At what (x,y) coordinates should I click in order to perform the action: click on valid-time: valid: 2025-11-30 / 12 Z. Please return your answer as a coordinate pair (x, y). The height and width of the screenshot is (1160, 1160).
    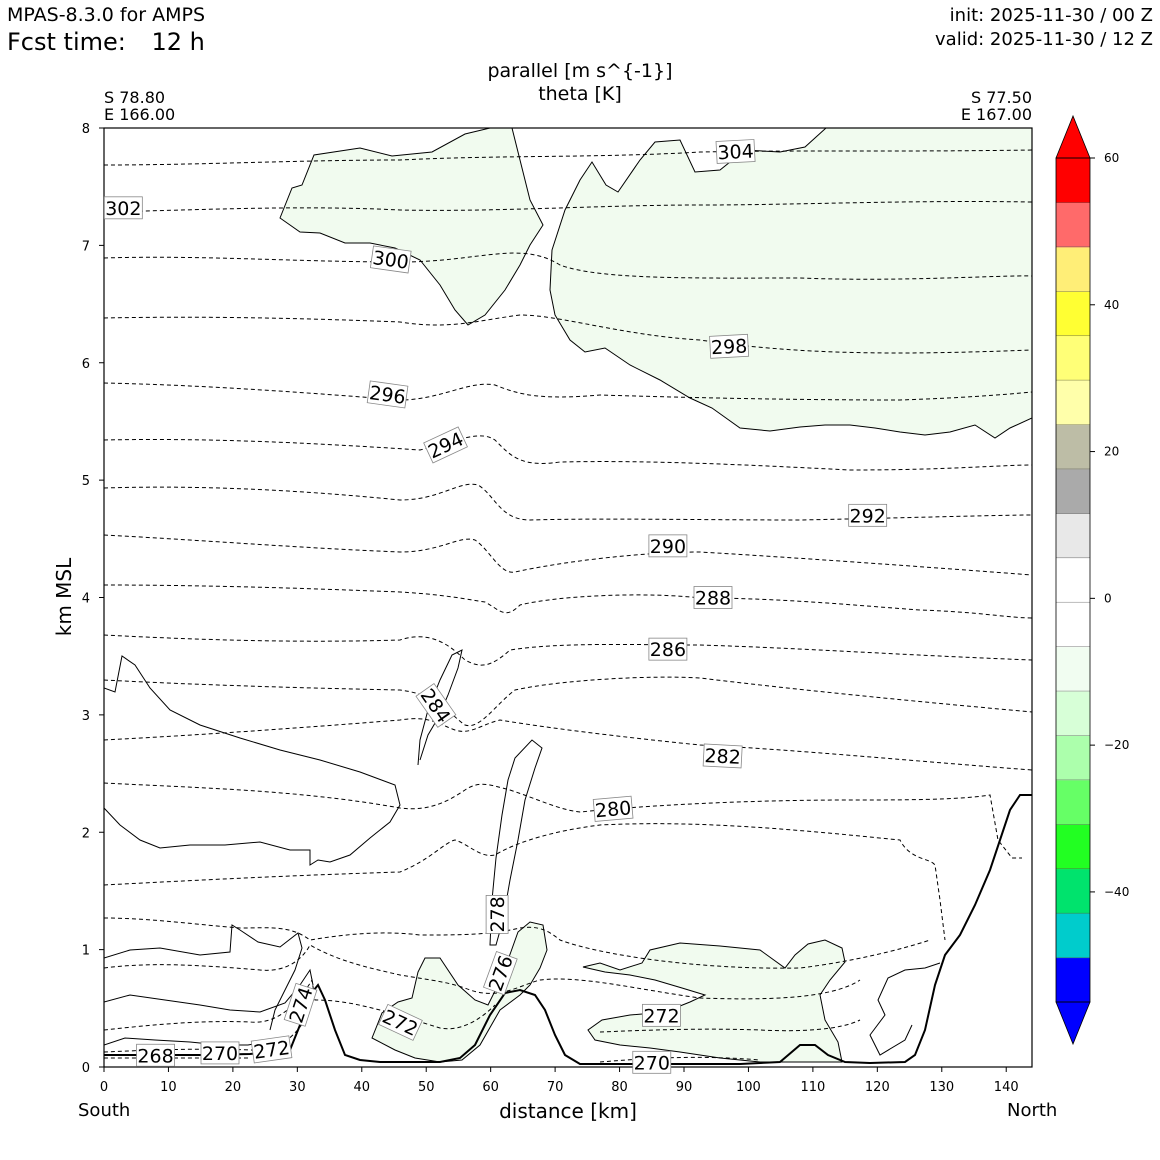
    Looking at the image, I should click on (1044, 39).